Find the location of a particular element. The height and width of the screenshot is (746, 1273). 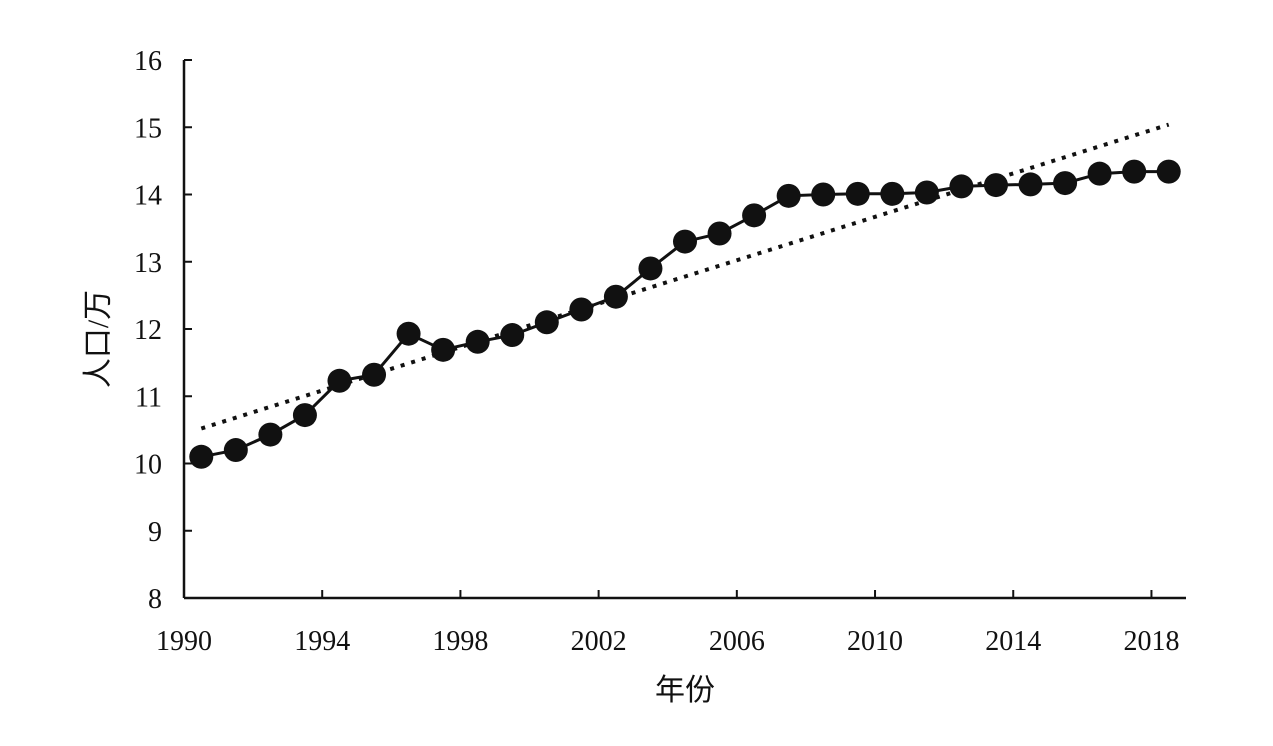

x-tick-label: 2010 is located at coordinates (875, 641).